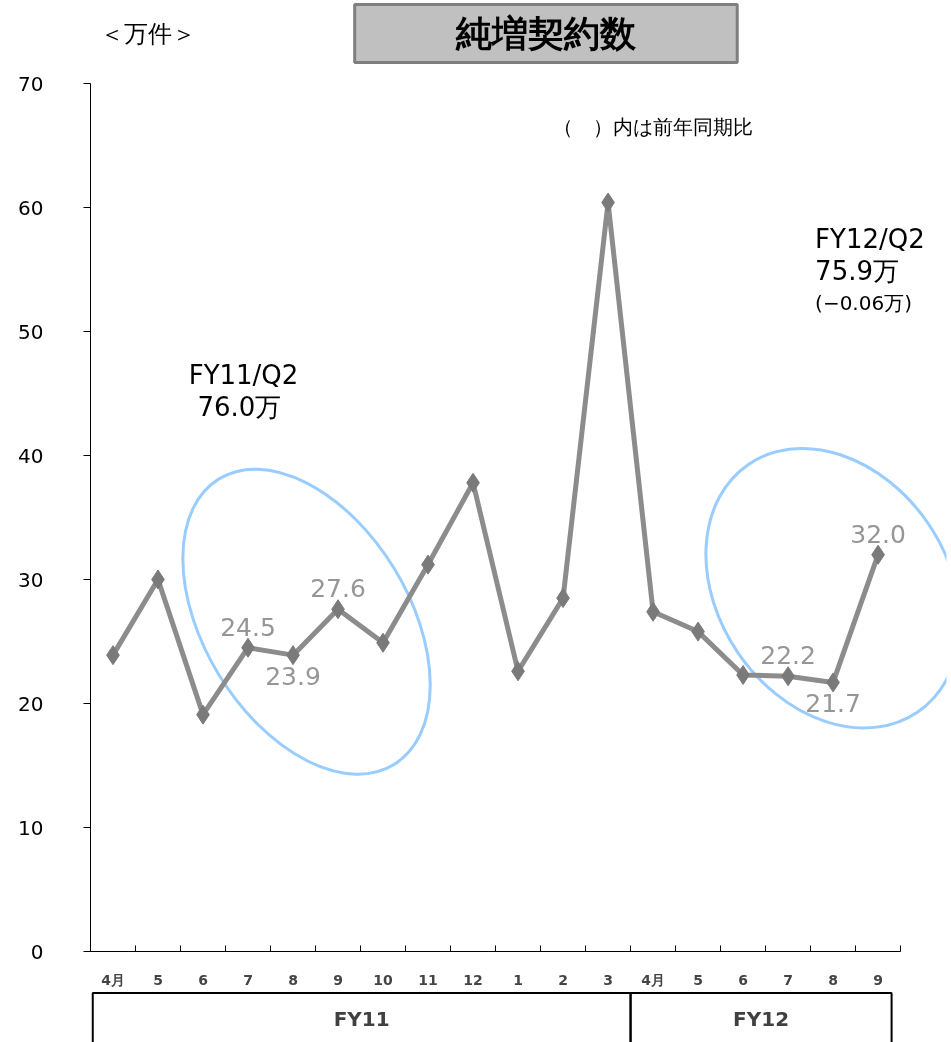 This screenshot has height=1042, width=951. Describe the element at coordinates (31, 83) in the screenshot. I see `y-tick-label: 70` at that location.